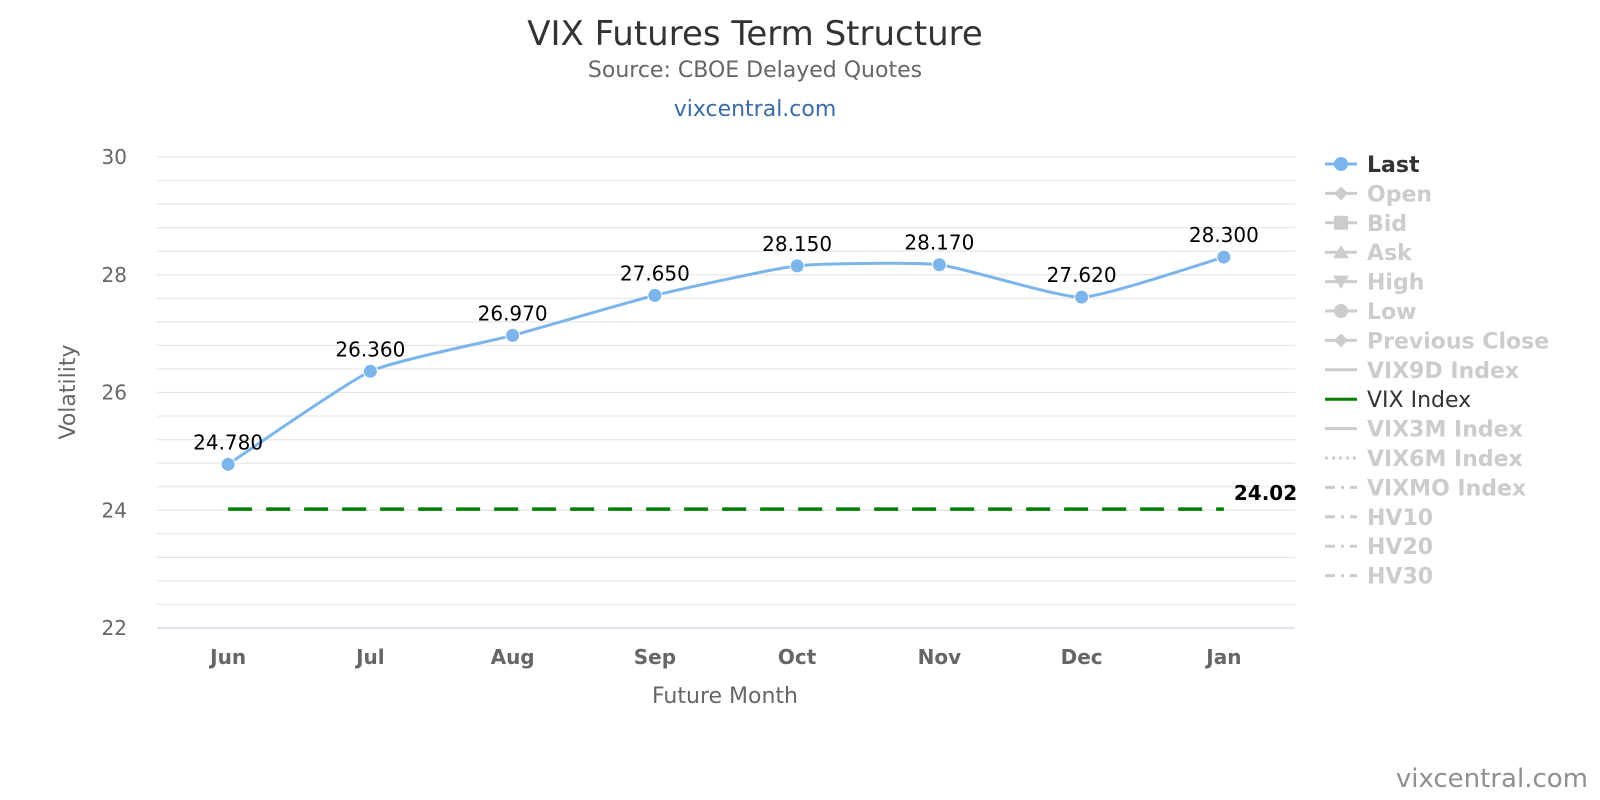 The image size is (1600, 800). I want to click on credits-link: vixcentral.com, so click(1491, 779).